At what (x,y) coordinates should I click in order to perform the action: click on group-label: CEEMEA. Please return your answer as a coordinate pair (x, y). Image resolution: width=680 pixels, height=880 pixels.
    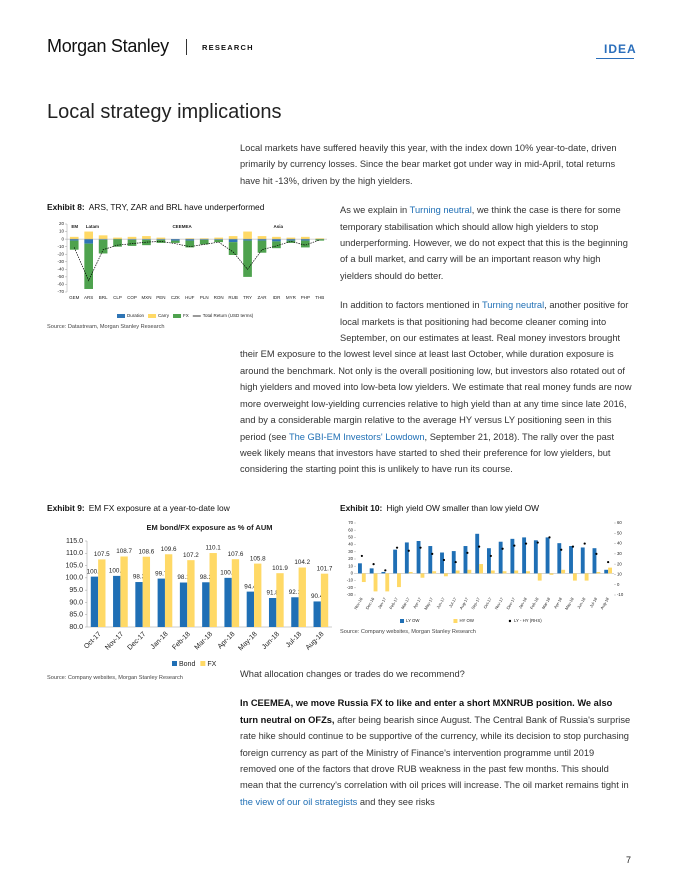
    Looking at the image, I should click on (182, 226).